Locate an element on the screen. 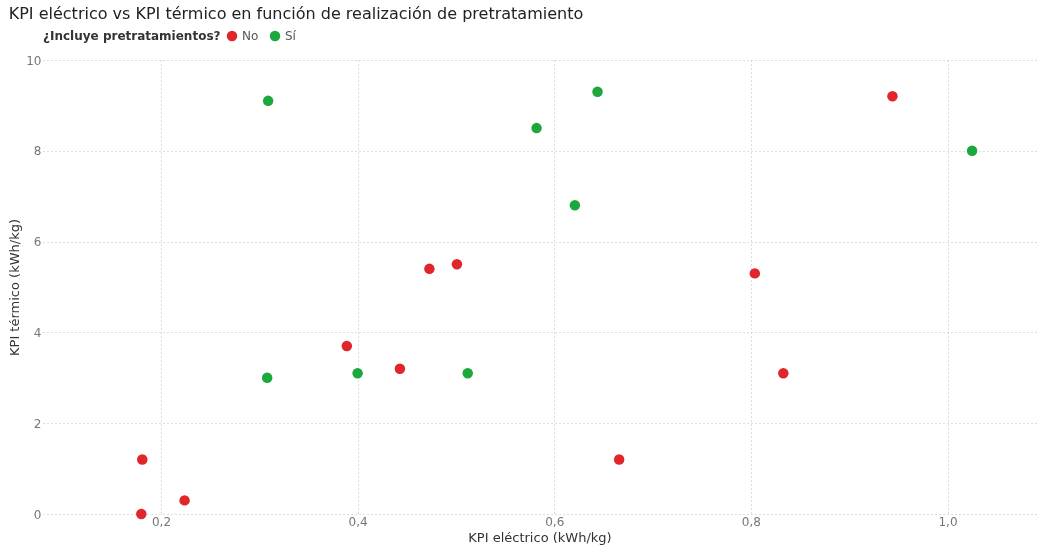 The height and width of the screenshot is (551, 1044). legend-title: ¿Incluye pretratamientos? is located at coordinates (132, 36).